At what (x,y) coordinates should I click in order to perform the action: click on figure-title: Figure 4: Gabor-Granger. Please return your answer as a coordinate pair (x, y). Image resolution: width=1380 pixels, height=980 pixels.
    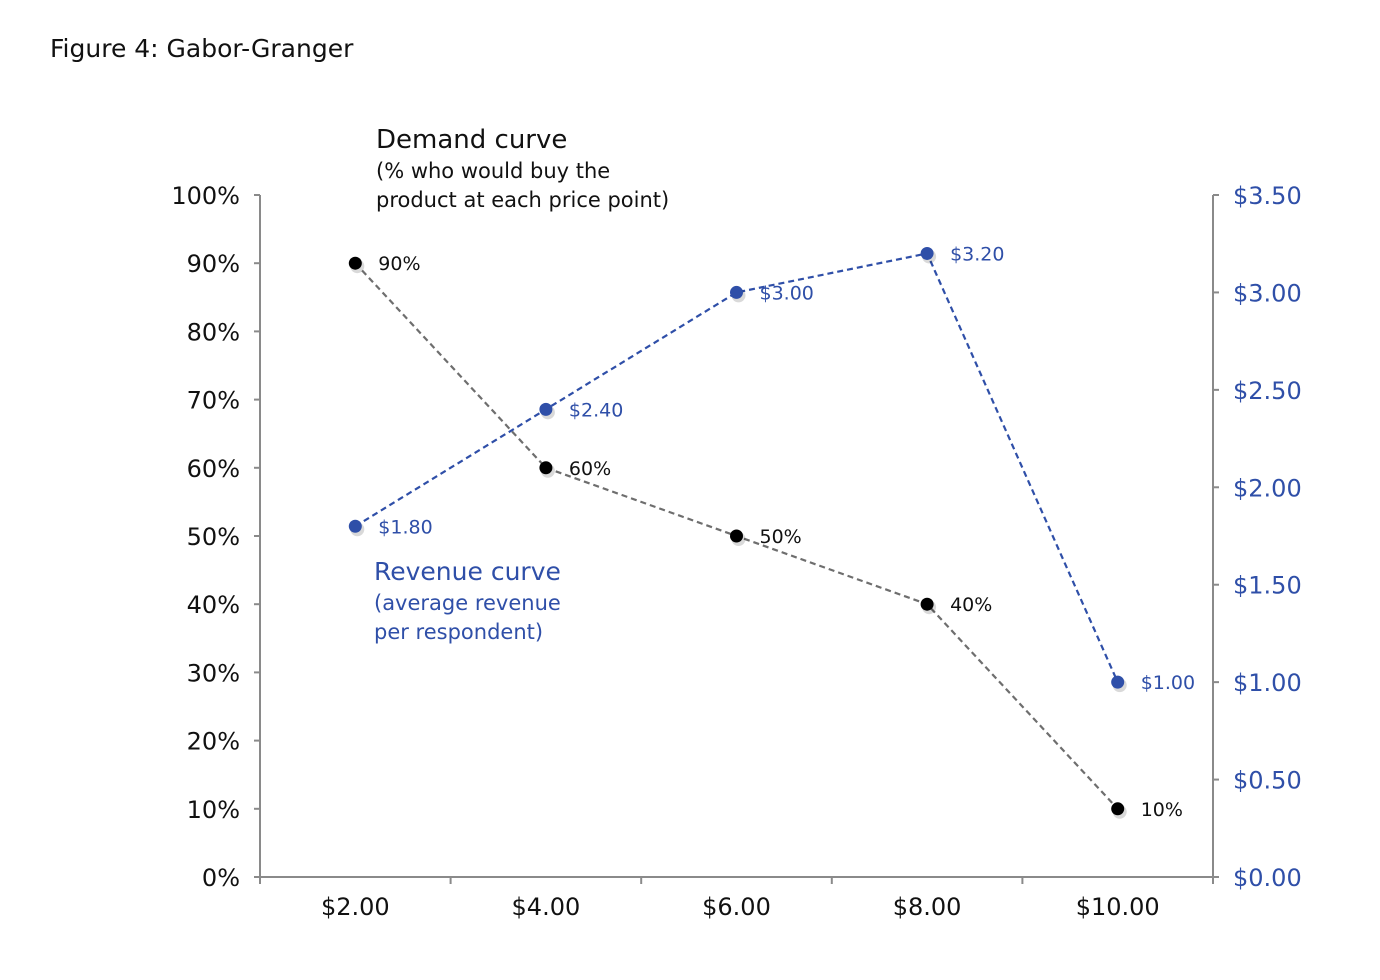
    Looking at the image, I should click on (202, 48).